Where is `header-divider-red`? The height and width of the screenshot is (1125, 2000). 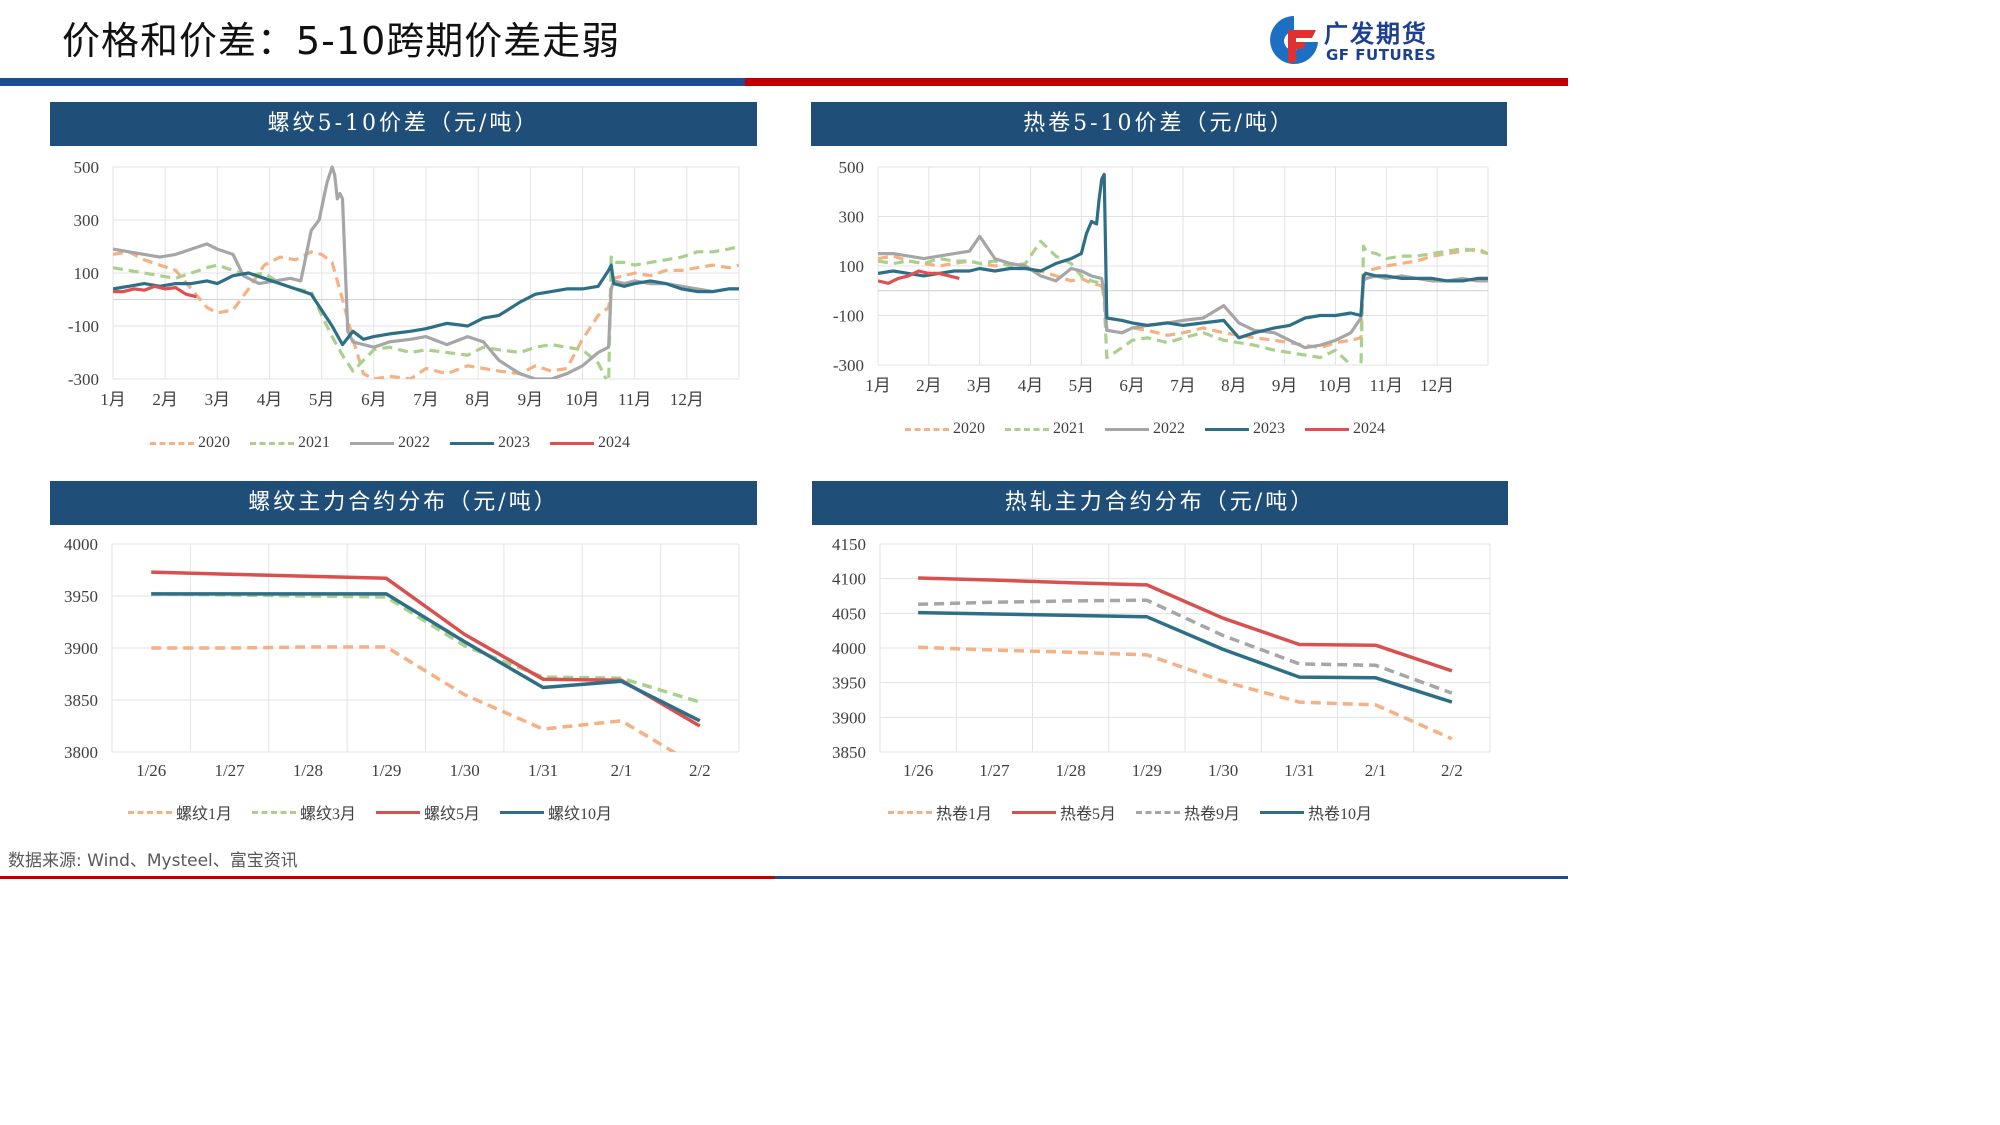
header-divider-red is located at coordinates (1156, 82).